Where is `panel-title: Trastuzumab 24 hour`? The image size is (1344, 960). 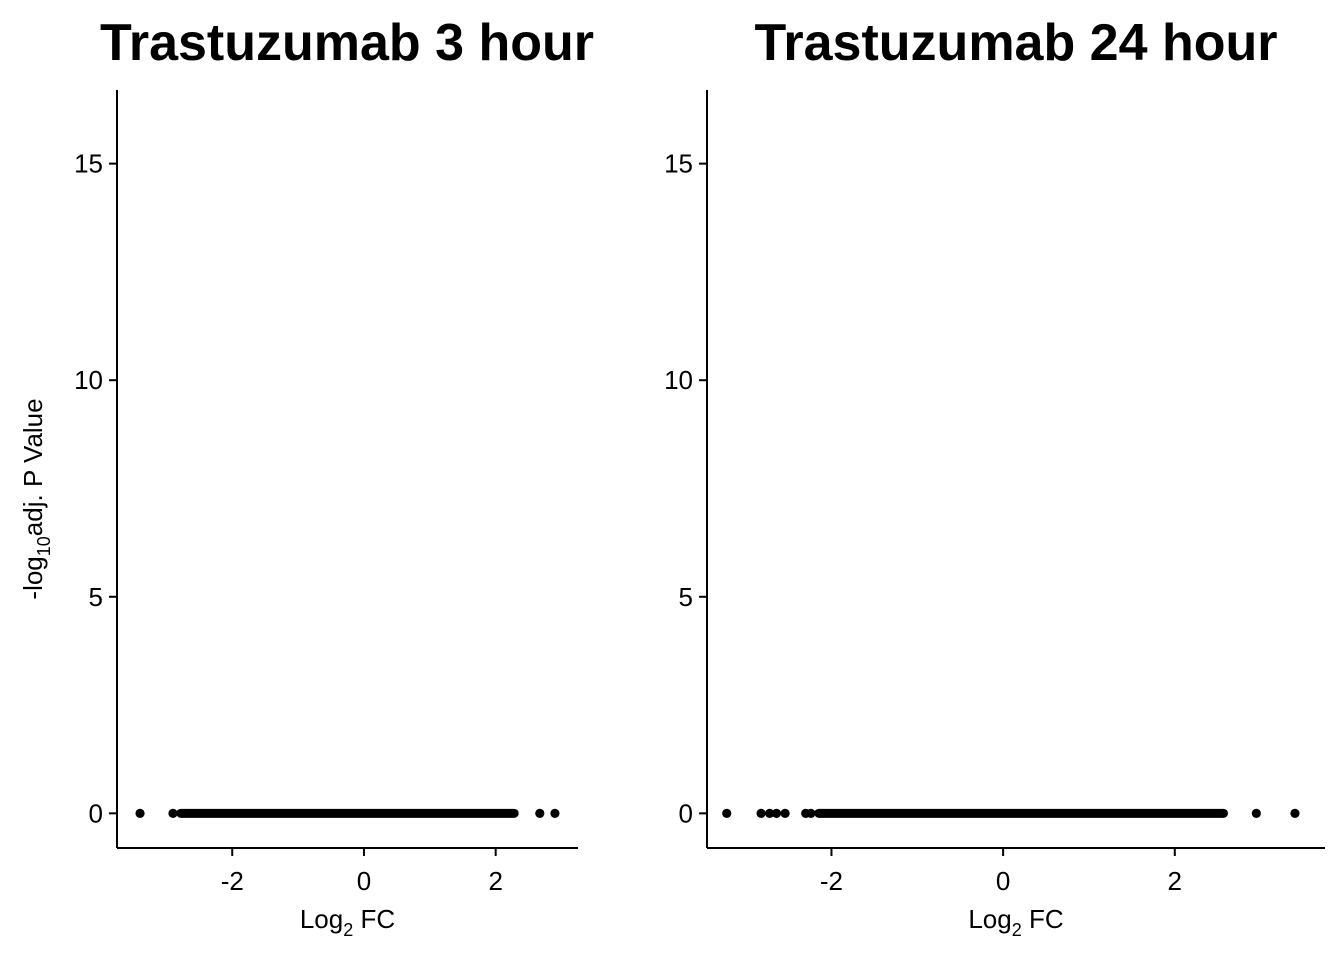 panel-title: Trastuzumab 24 hour is located at coordinates (1016, 43).